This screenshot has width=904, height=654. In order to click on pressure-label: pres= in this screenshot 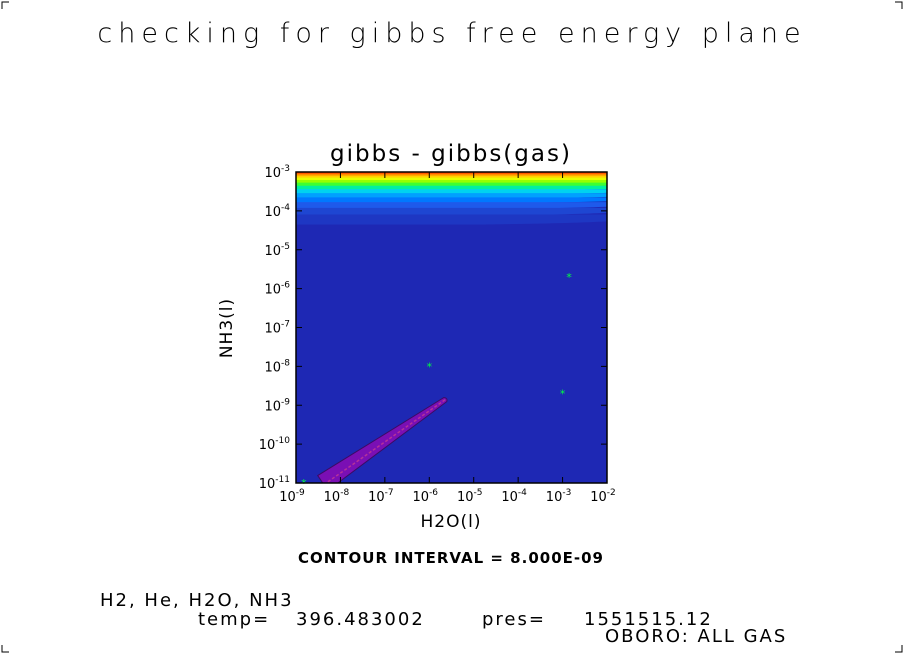, I will do `click(514, 619)`.